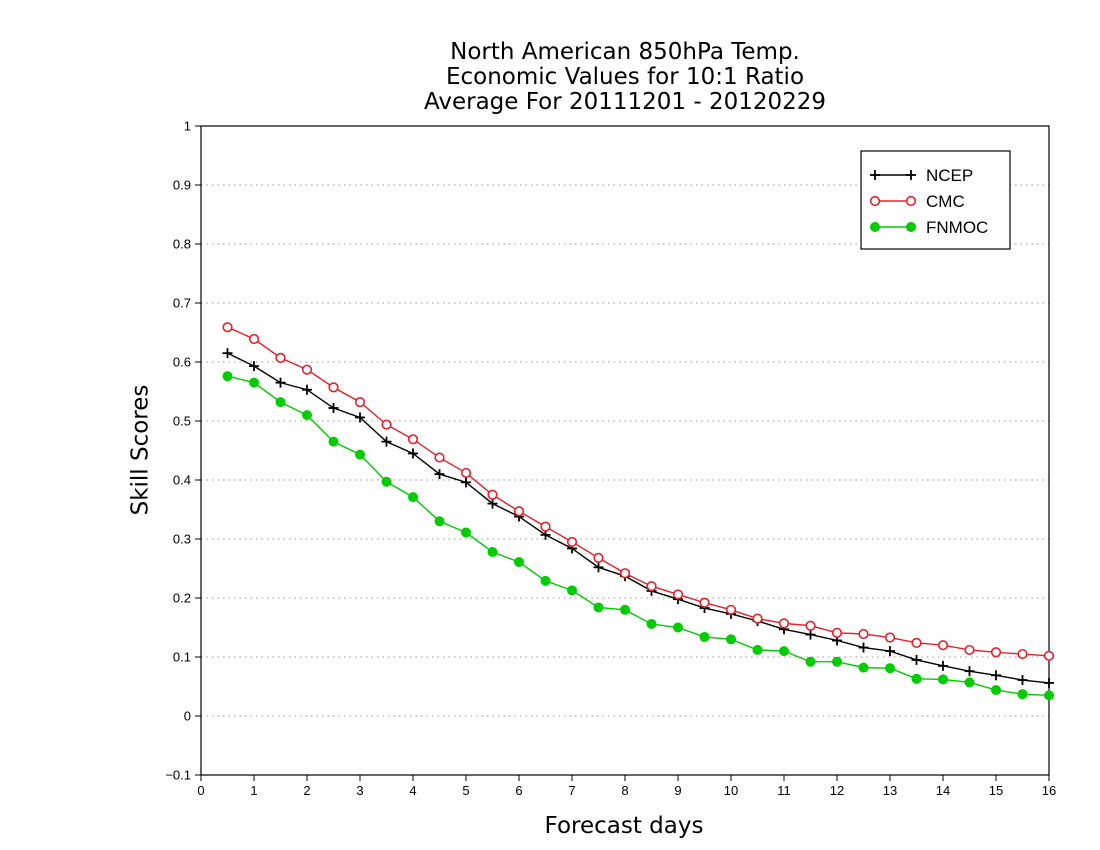 The image size is (1100, 850). I want to click on y-tick-label: 0.8, so click(182, 244).